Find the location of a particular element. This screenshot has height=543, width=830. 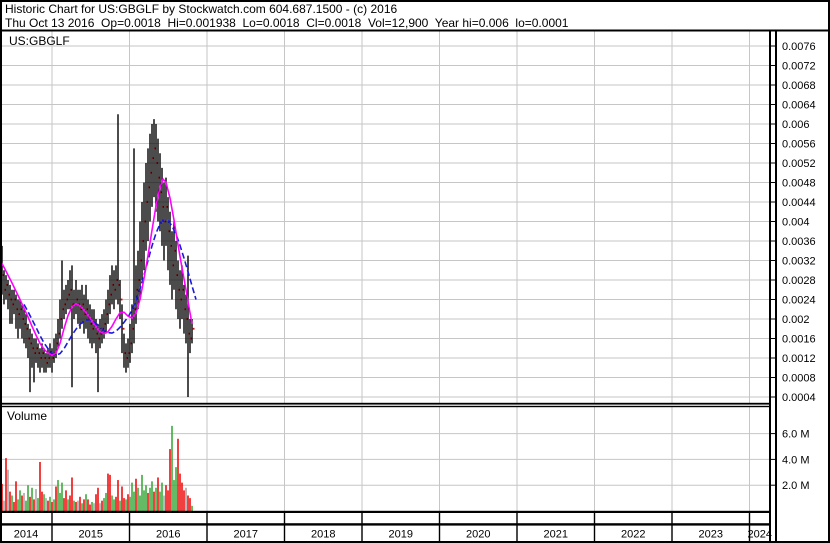

volume-axis-label: 2.0 M is located at coordinates (796, 486).